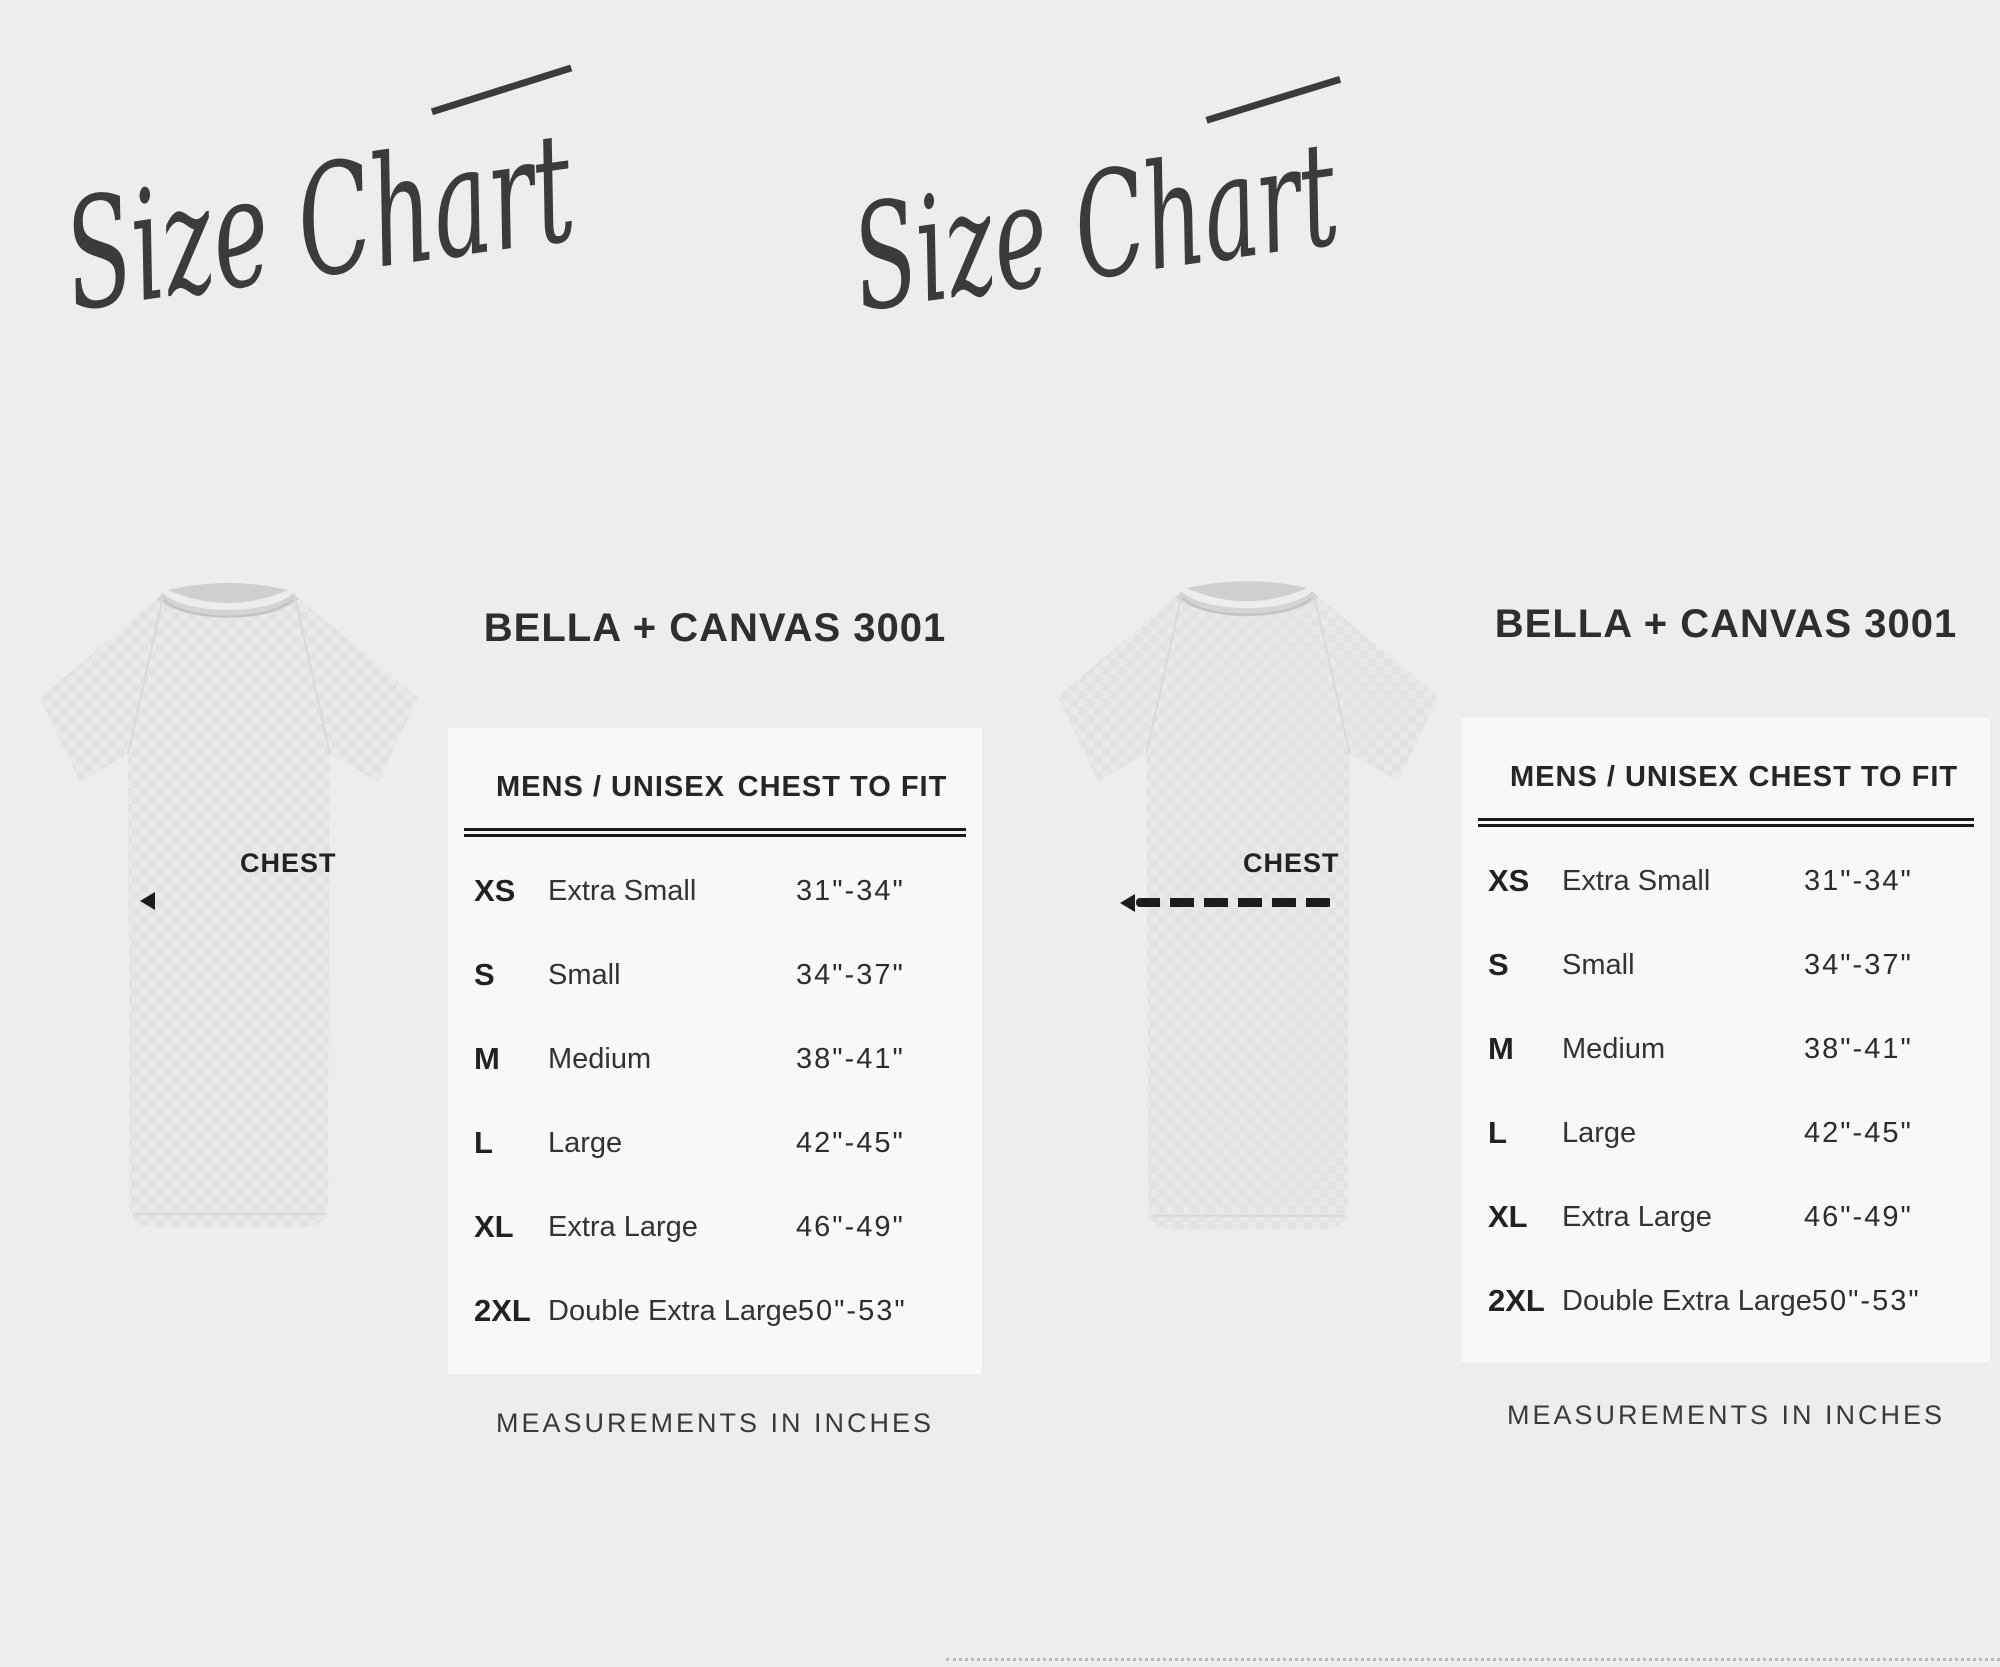 The height and width of the screenshot is (1667, 2000). What do you see at coordinates (1473, 1659) in the screenshot?
I see `bottom-dotted-divider` at bounding box center [1473, 1659].